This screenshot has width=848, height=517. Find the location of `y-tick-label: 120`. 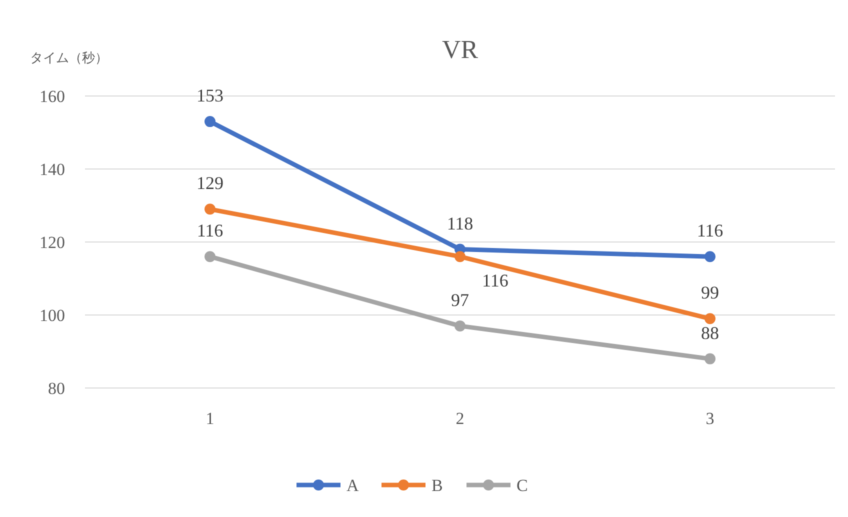

y-tick-label: 120 is located at coordinates (52, 242).